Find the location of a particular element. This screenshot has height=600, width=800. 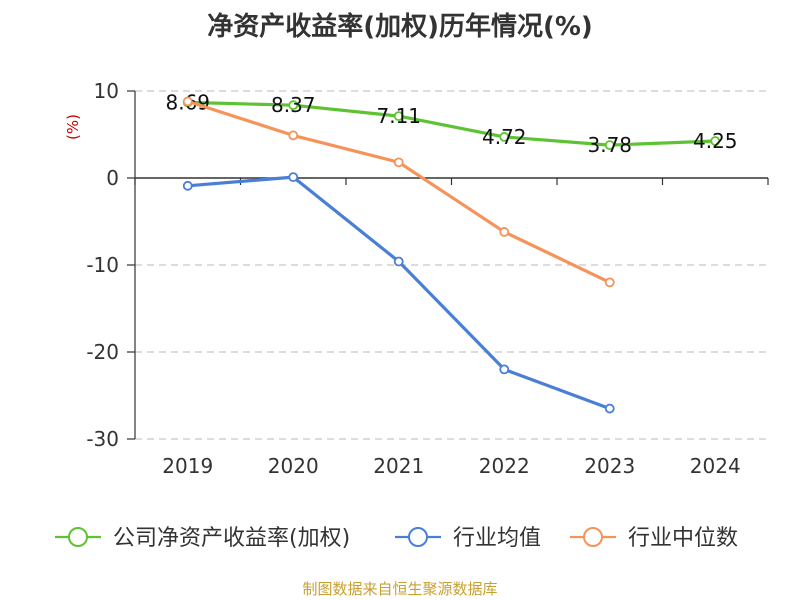

data-label: 8.37 is located at coordinates (293, 105).